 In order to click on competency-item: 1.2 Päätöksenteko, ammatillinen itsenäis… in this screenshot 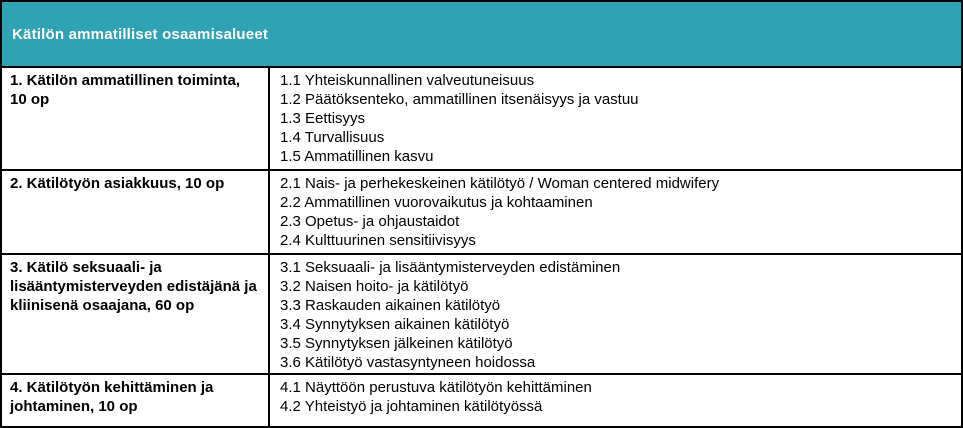, I will do `click(459, 99)`.